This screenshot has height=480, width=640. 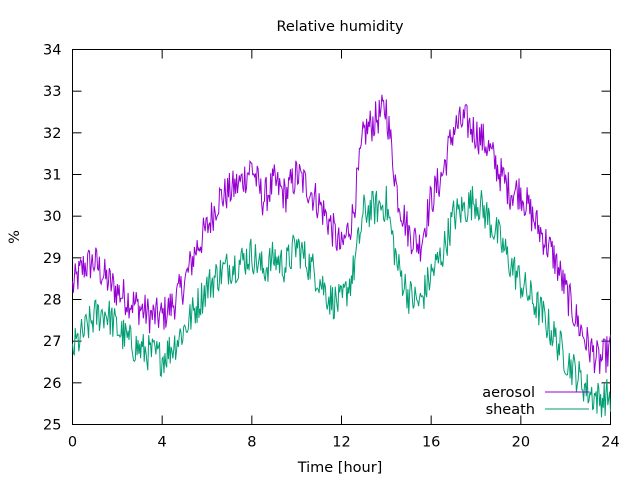 I want to click on legend-label-aerosol: aerosol, so click(x=508, y=393).